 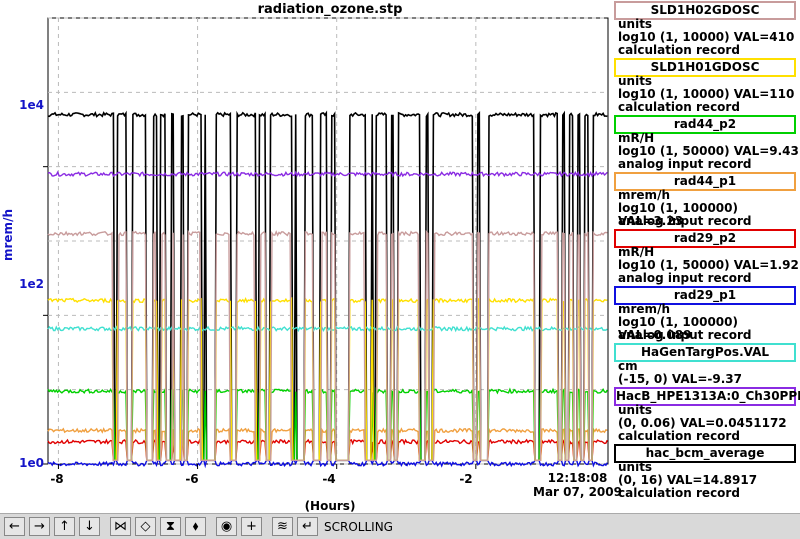 I want to click on legend-range: log10 (1, 100000) VAL=0.089, so click(x=678, y=328).